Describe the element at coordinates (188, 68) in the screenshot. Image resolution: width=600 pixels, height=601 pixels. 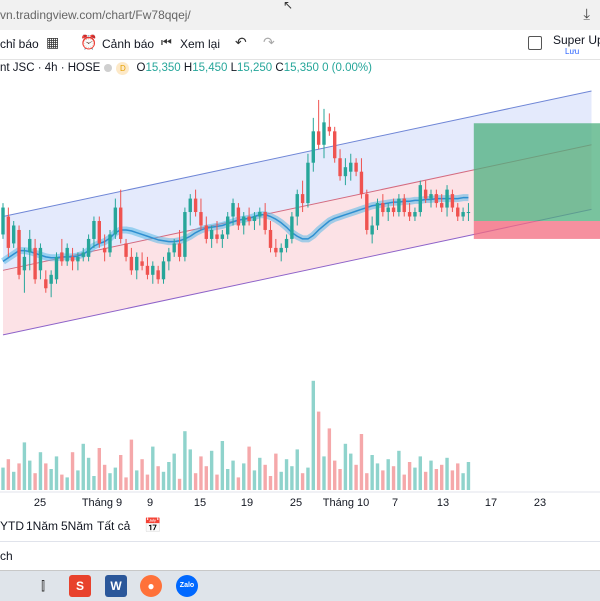
I see `high-label: H` at that location.